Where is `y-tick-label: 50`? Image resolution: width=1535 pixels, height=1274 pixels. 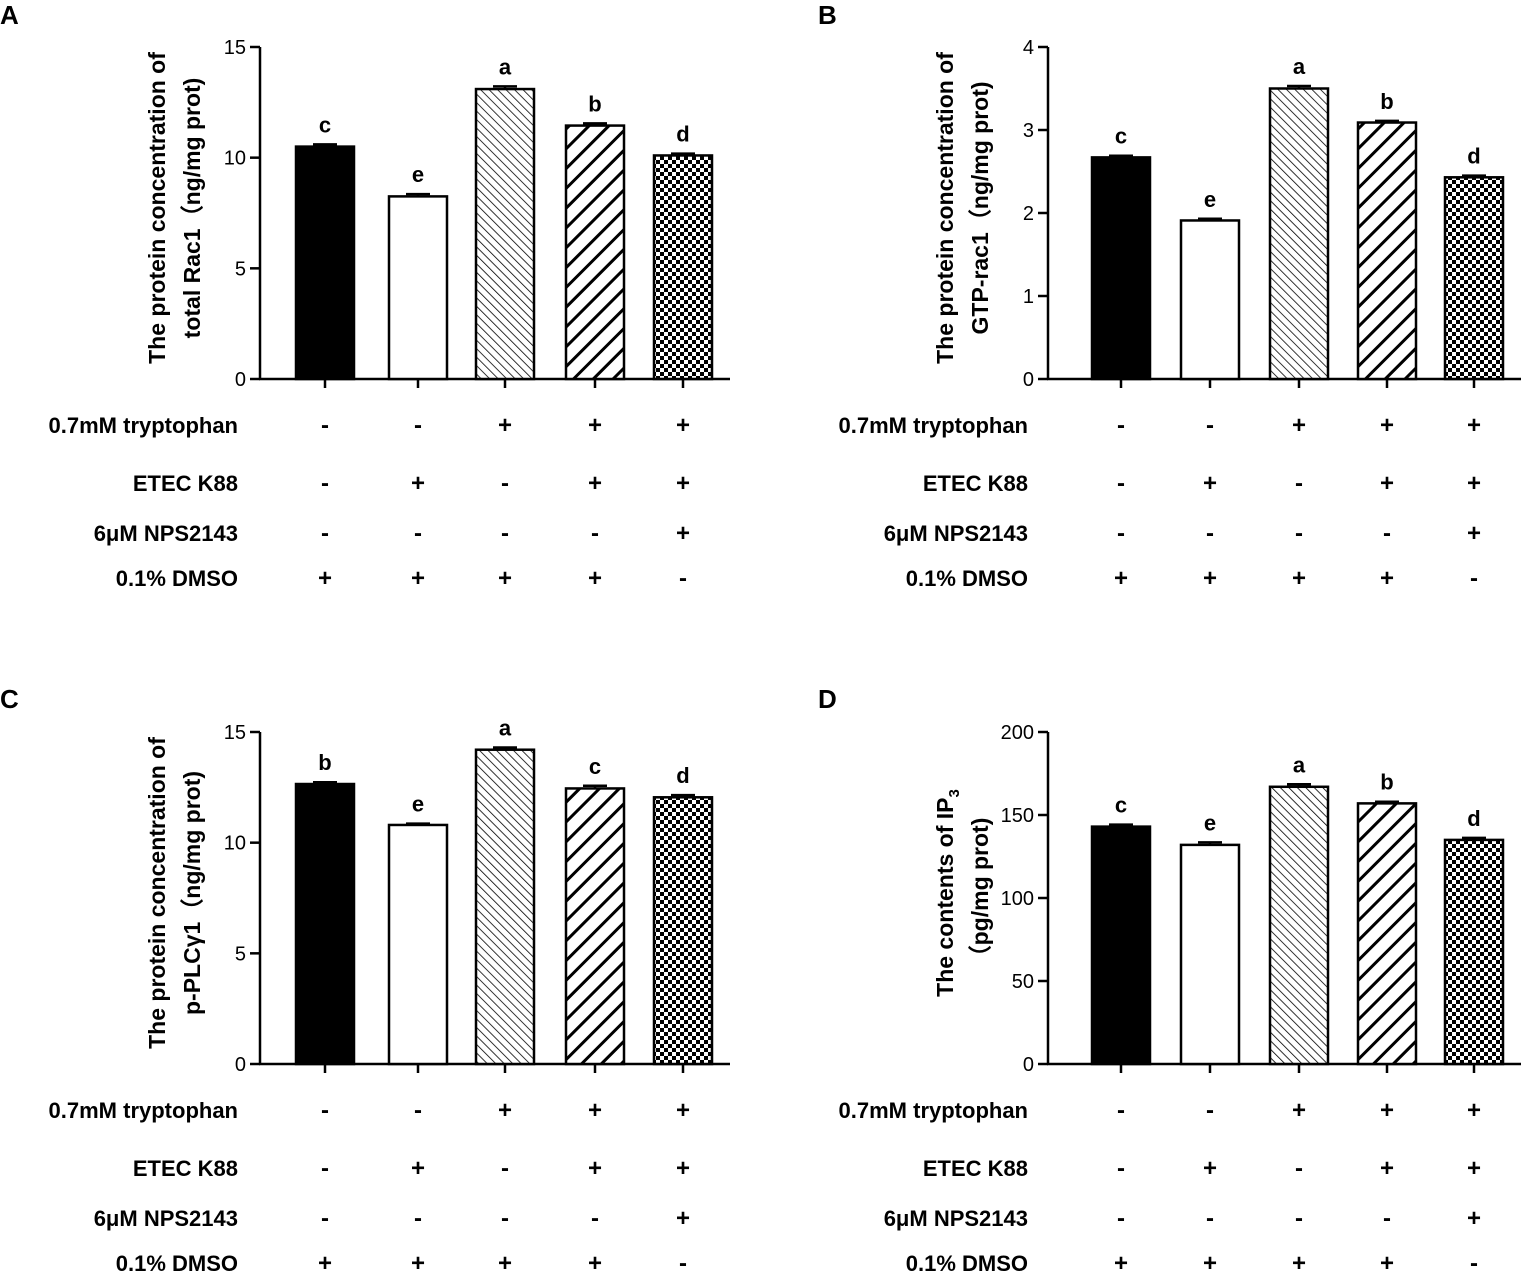
y-tick-label: 50 is located at coordinates (1023, 982).